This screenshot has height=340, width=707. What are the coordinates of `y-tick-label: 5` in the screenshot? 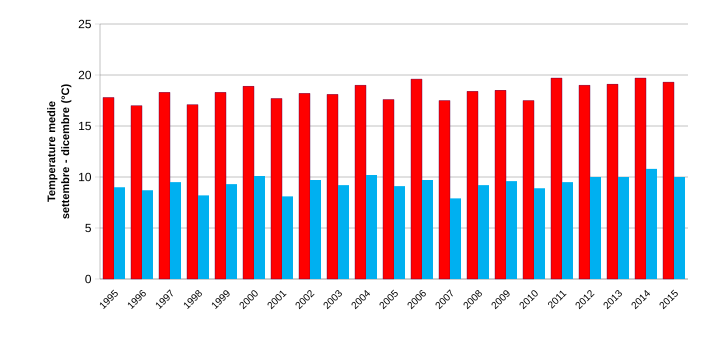 It's located at (88, 228).